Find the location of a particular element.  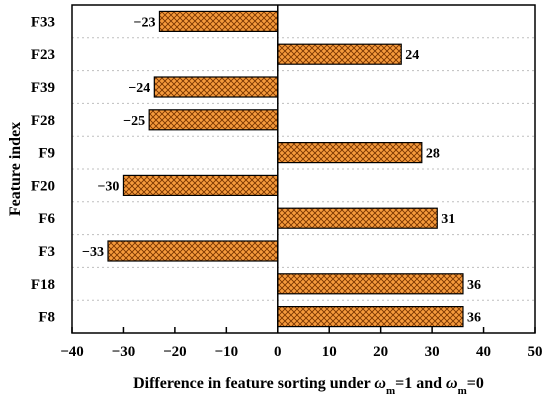

x-tick-label: −40 is located at coordinates (72, 352).